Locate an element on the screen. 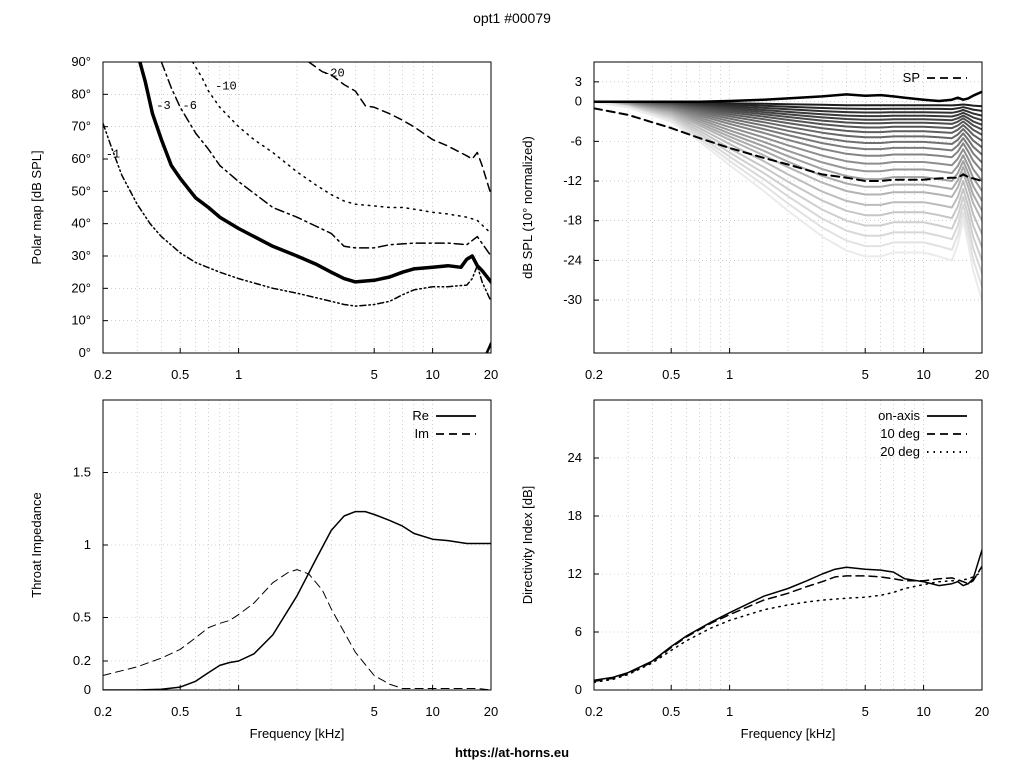 The height and width of the screenshot is (773, 1024). footer-url: https://at-horns.eu is located at coordinates (512, 752).